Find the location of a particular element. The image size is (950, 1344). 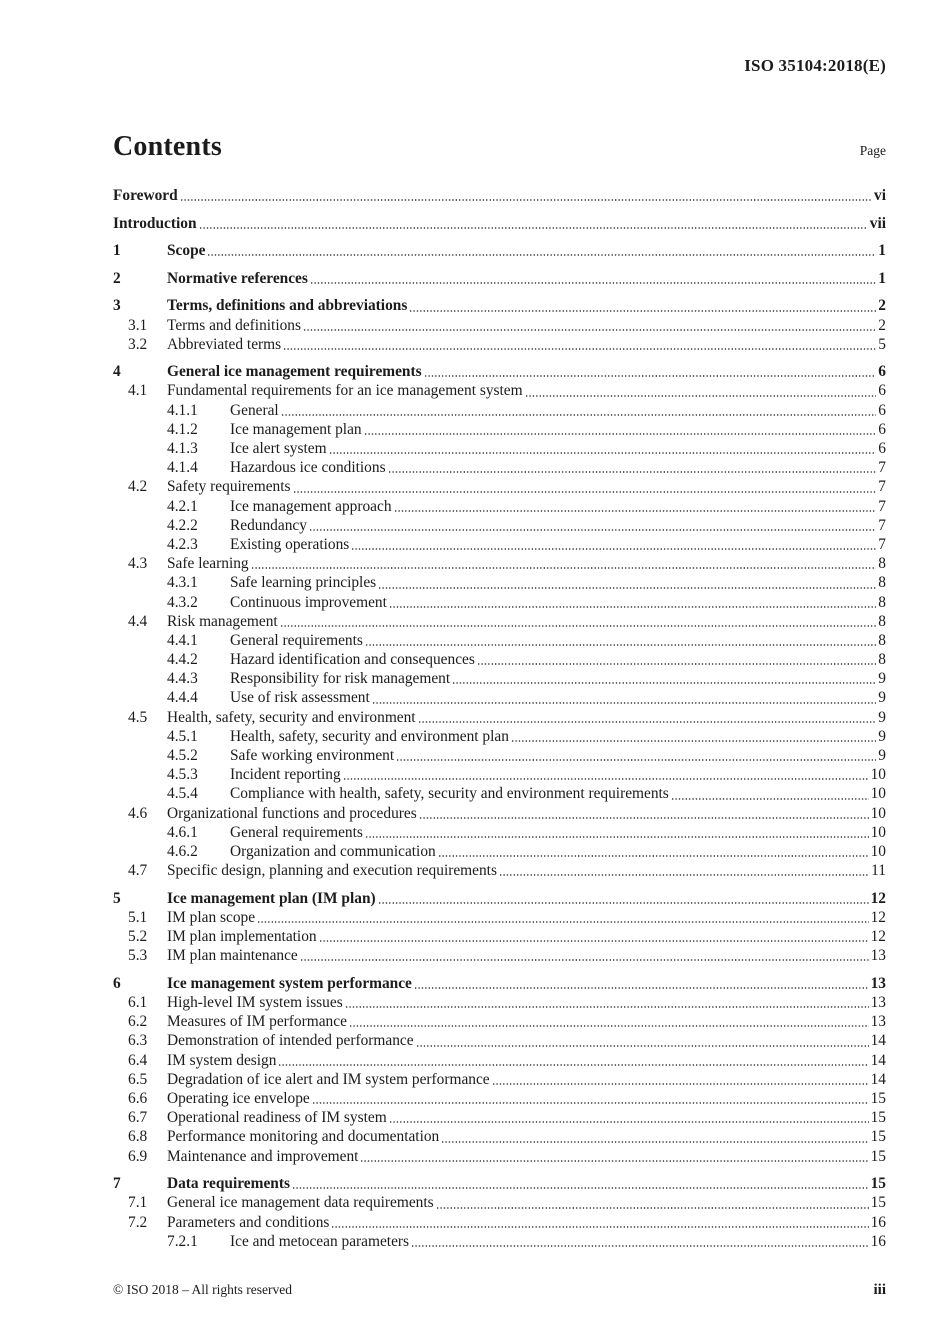

toc-entry-number: 6.5 is located at coordinates (138, 1079).